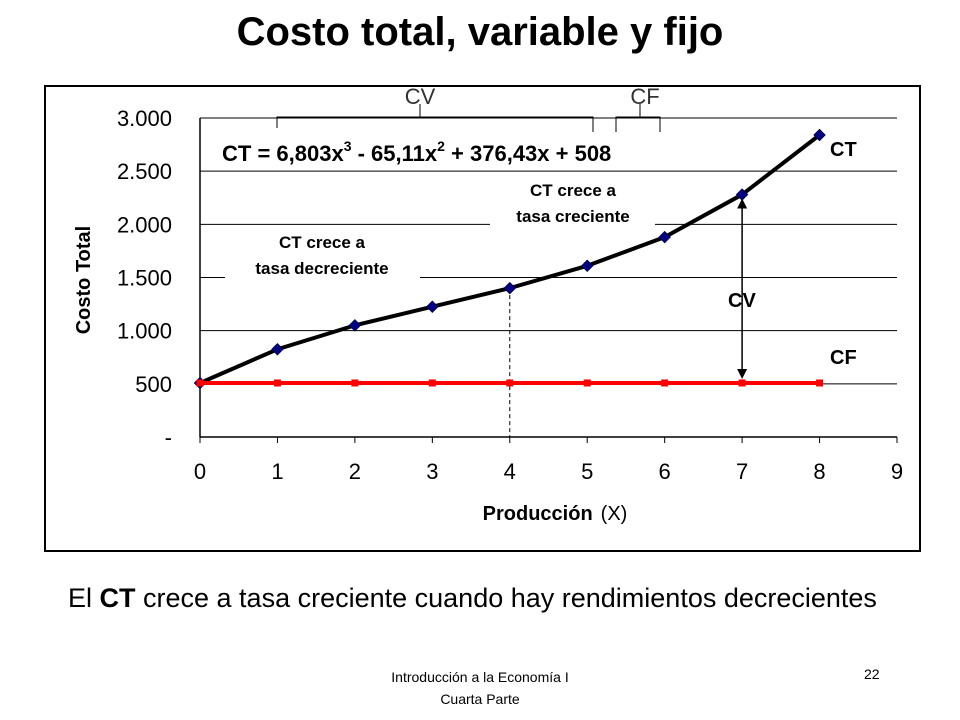 This screenshot has width=960, height=720. Describe the element at coordinates (843, 150) in the screenshot. I see `ct-series-label: CT` at that location.